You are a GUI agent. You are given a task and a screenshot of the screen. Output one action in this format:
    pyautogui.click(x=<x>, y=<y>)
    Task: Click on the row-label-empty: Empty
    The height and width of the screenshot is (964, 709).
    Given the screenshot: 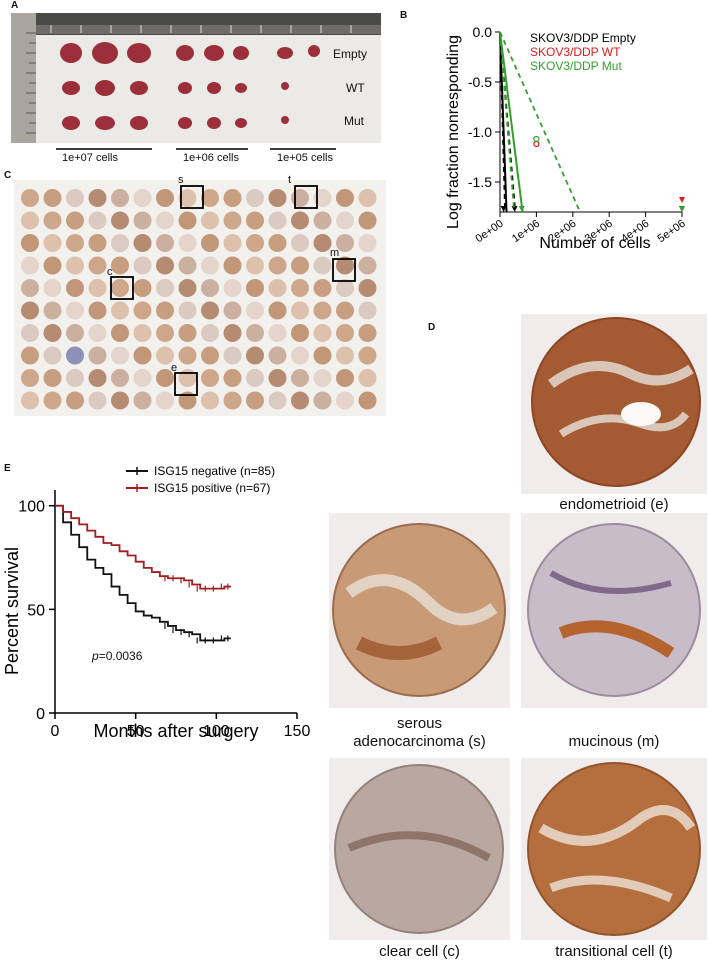 What is the action you would take?
    pyautogui.click(x=350, y=54)
    